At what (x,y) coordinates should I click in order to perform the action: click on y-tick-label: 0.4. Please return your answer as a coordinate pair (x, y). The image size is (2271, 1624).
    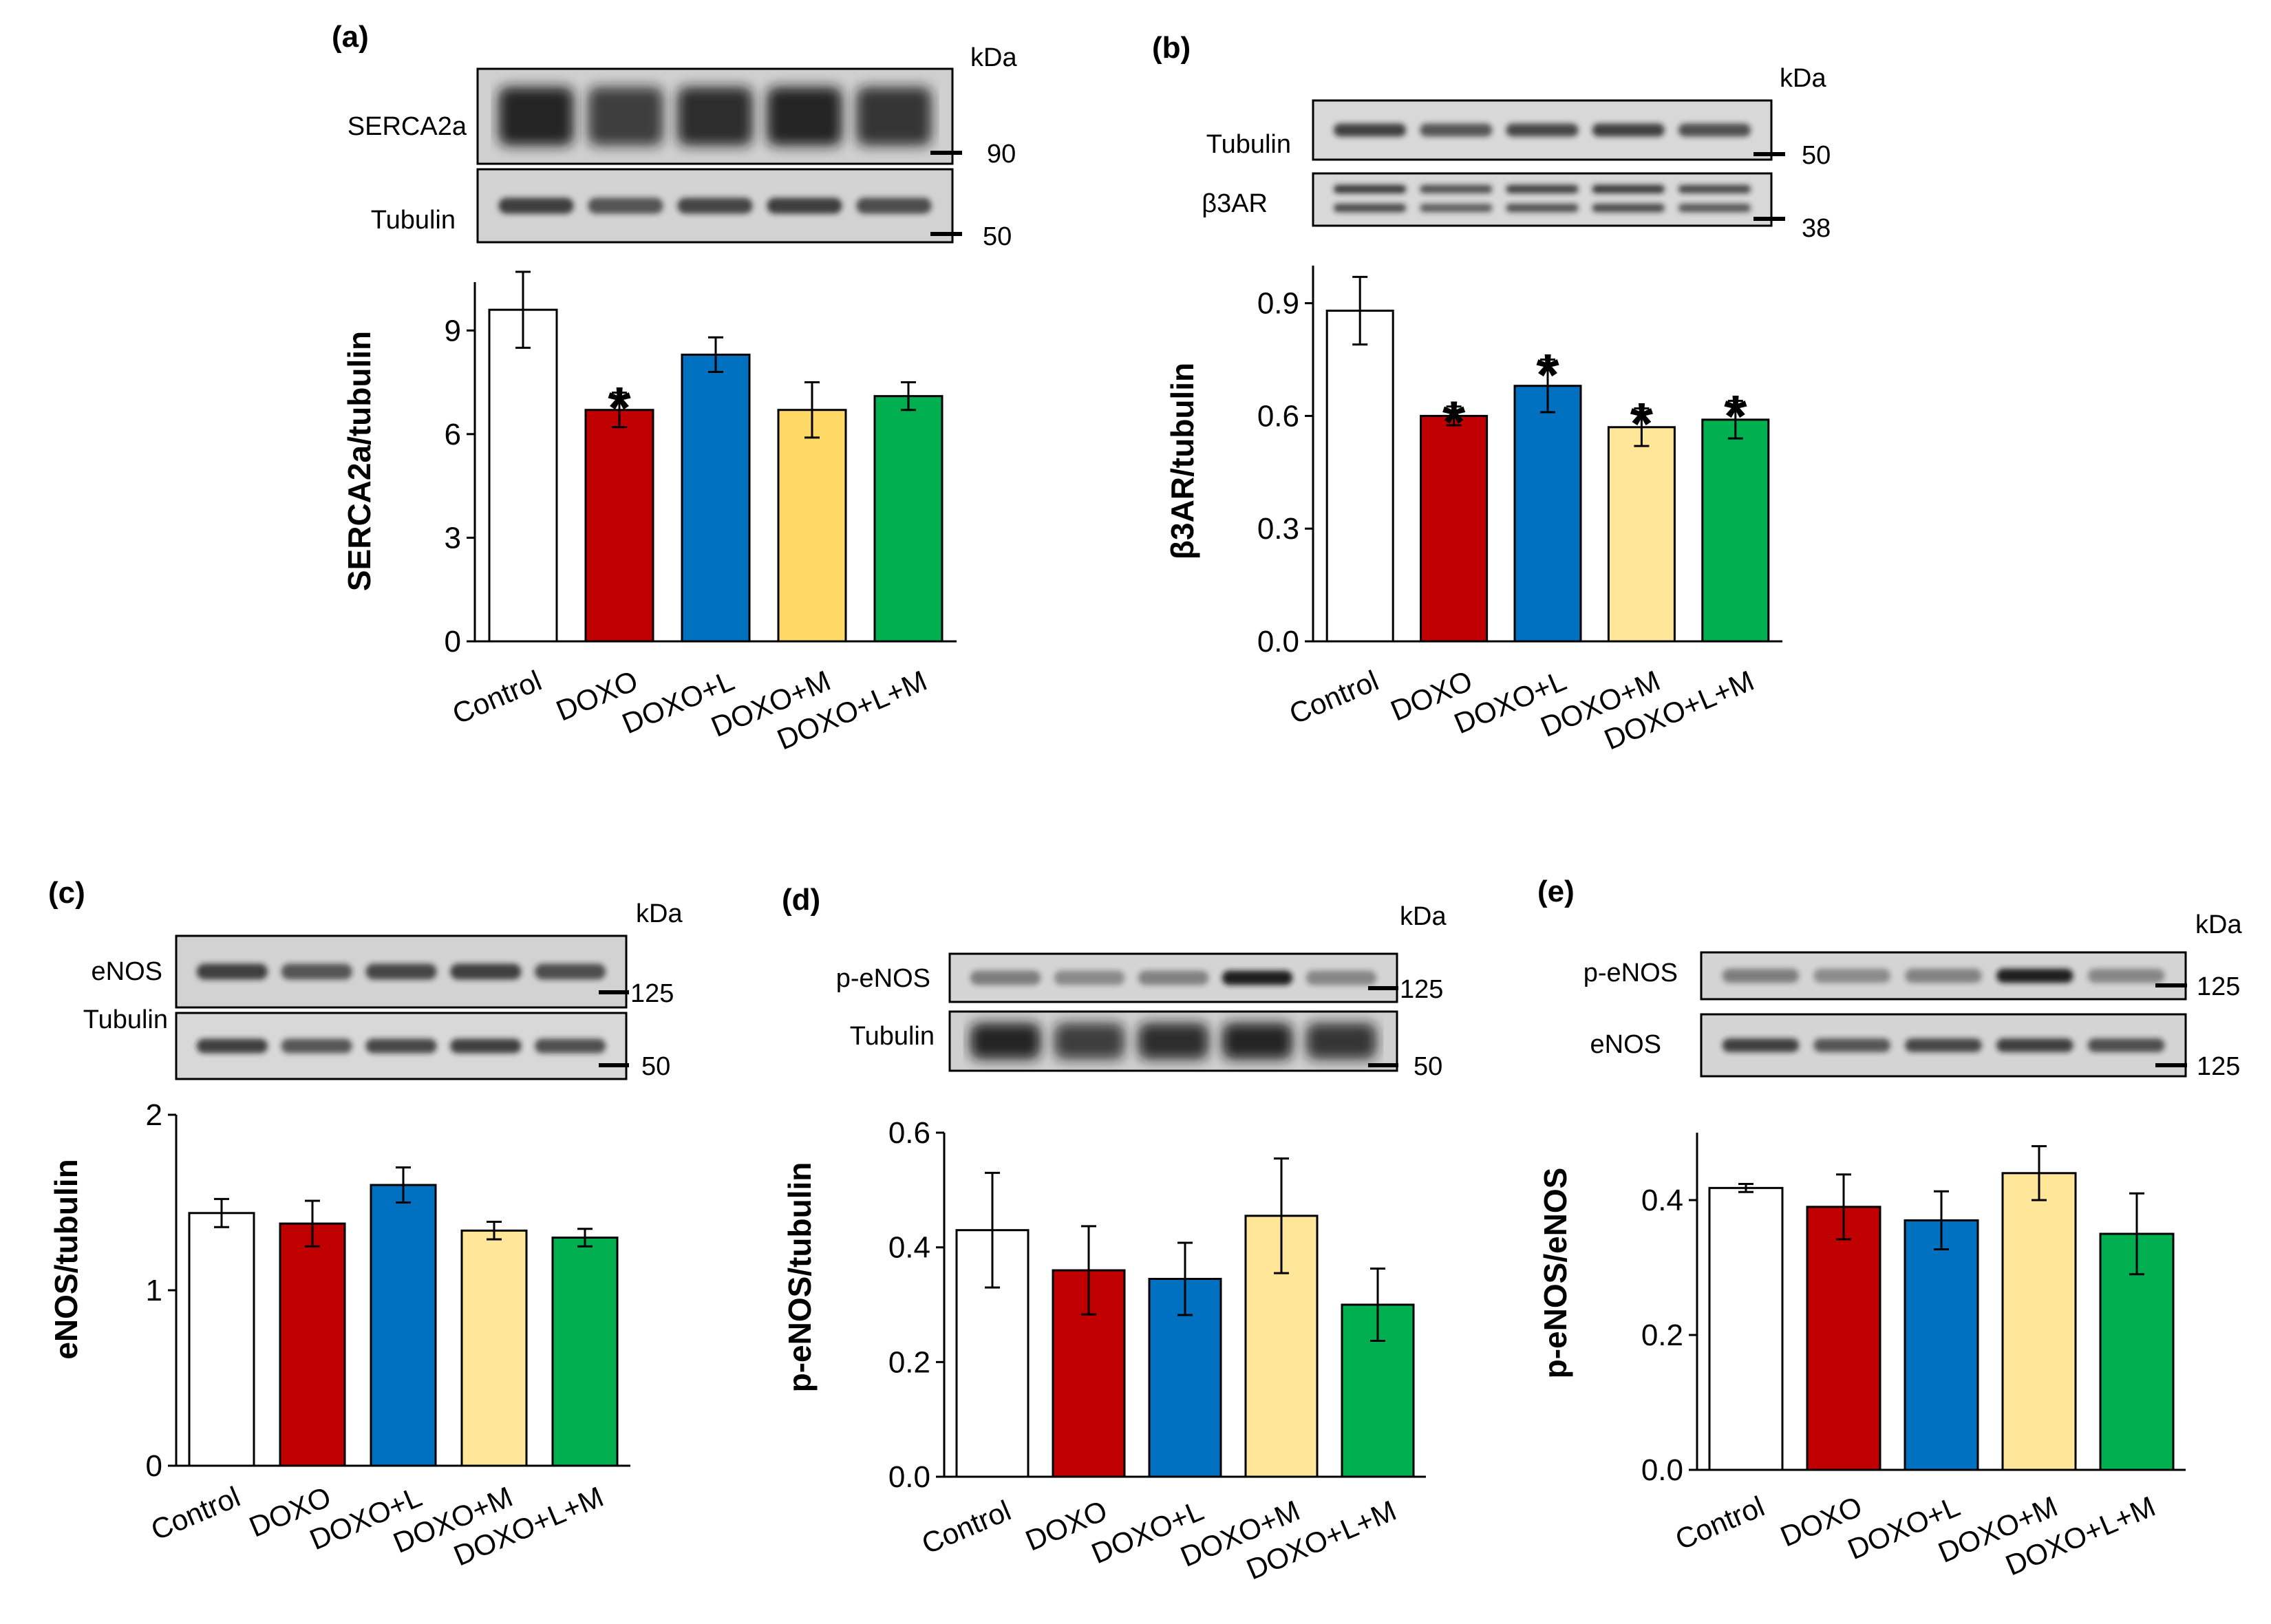
    Looking at the image, I should click on (909, 1248).